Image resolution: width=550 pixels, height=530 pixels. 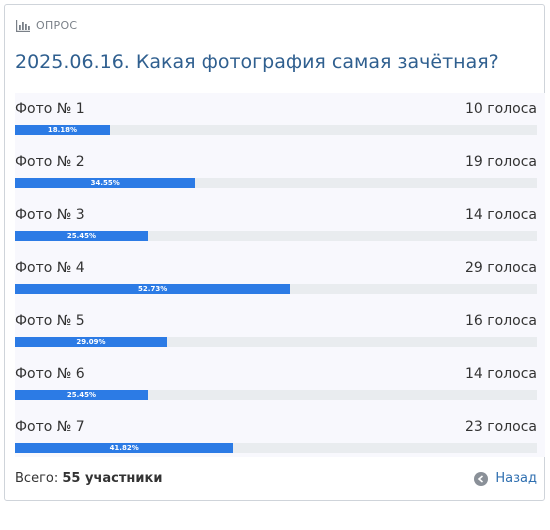 What do you see at coordinates (50, 374) in the screenshot?
I see `option-label: Фото № 6` at bounding box center [50, 374].